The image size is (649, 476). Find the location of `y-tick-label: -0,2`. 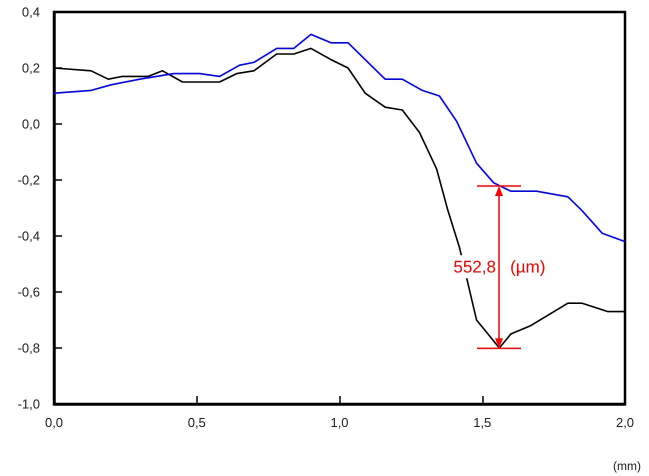

y-tick-label: -0,2 is located at coordinates (29, 180).